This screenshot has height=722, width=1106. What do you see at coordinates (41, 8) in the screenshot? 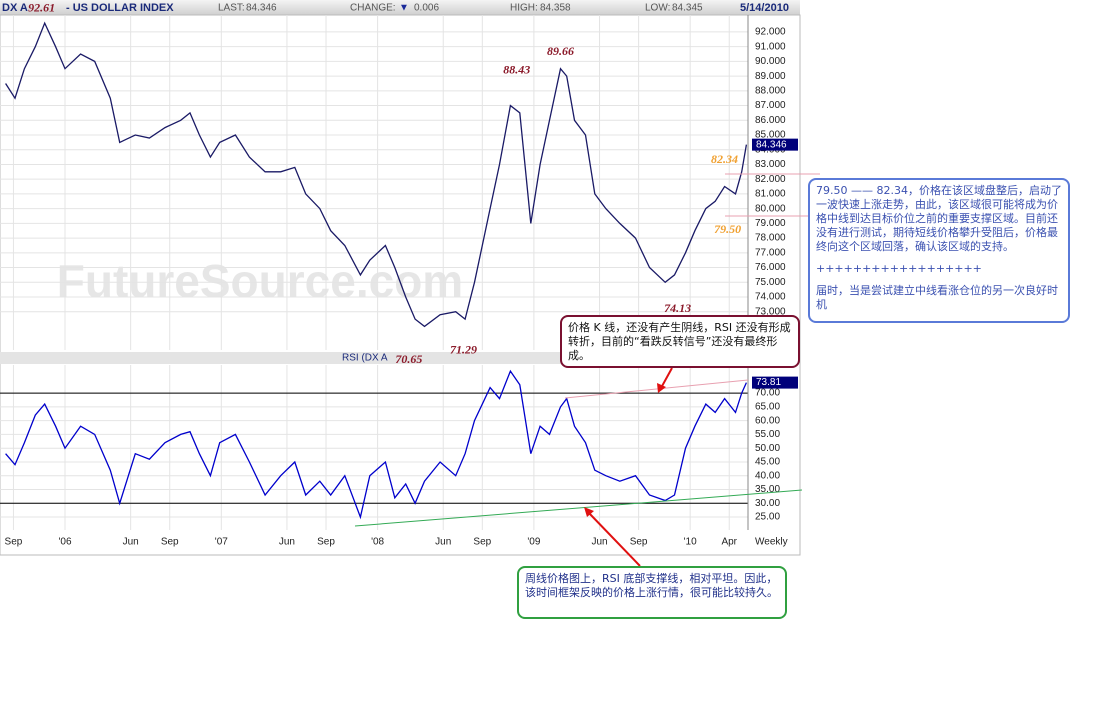
I see `price-annotation: 92.61` at bounding box center [41, 8].